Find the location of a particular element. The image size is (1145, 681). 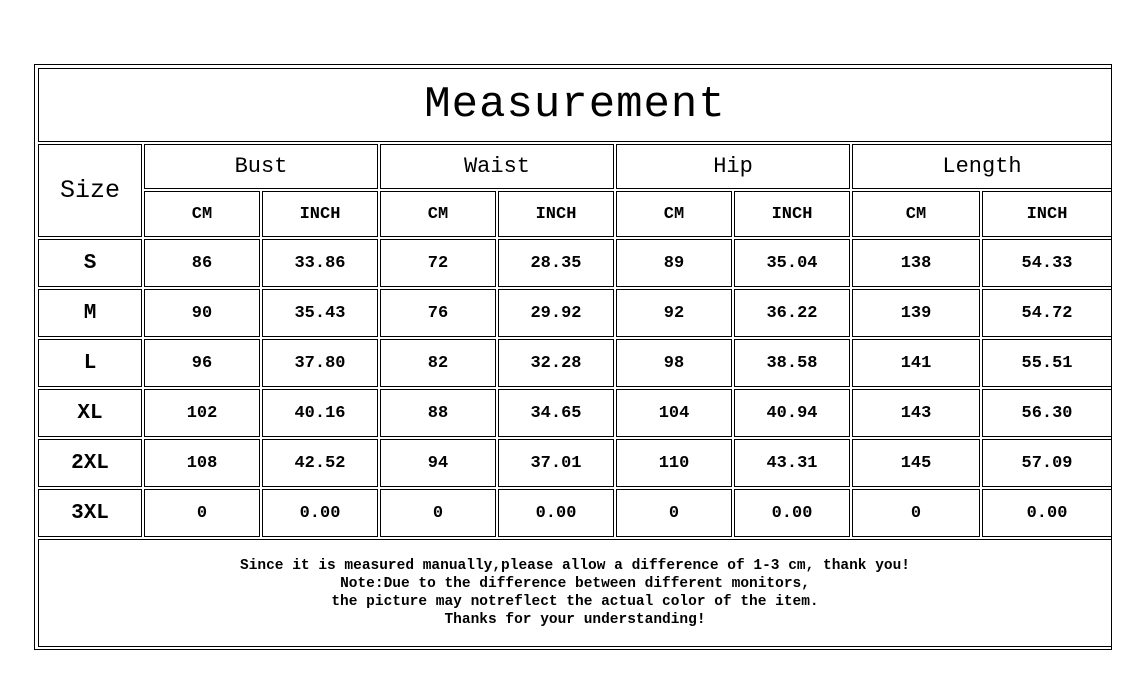

value-cell: 35.43 is located at coordinates (320, 313).